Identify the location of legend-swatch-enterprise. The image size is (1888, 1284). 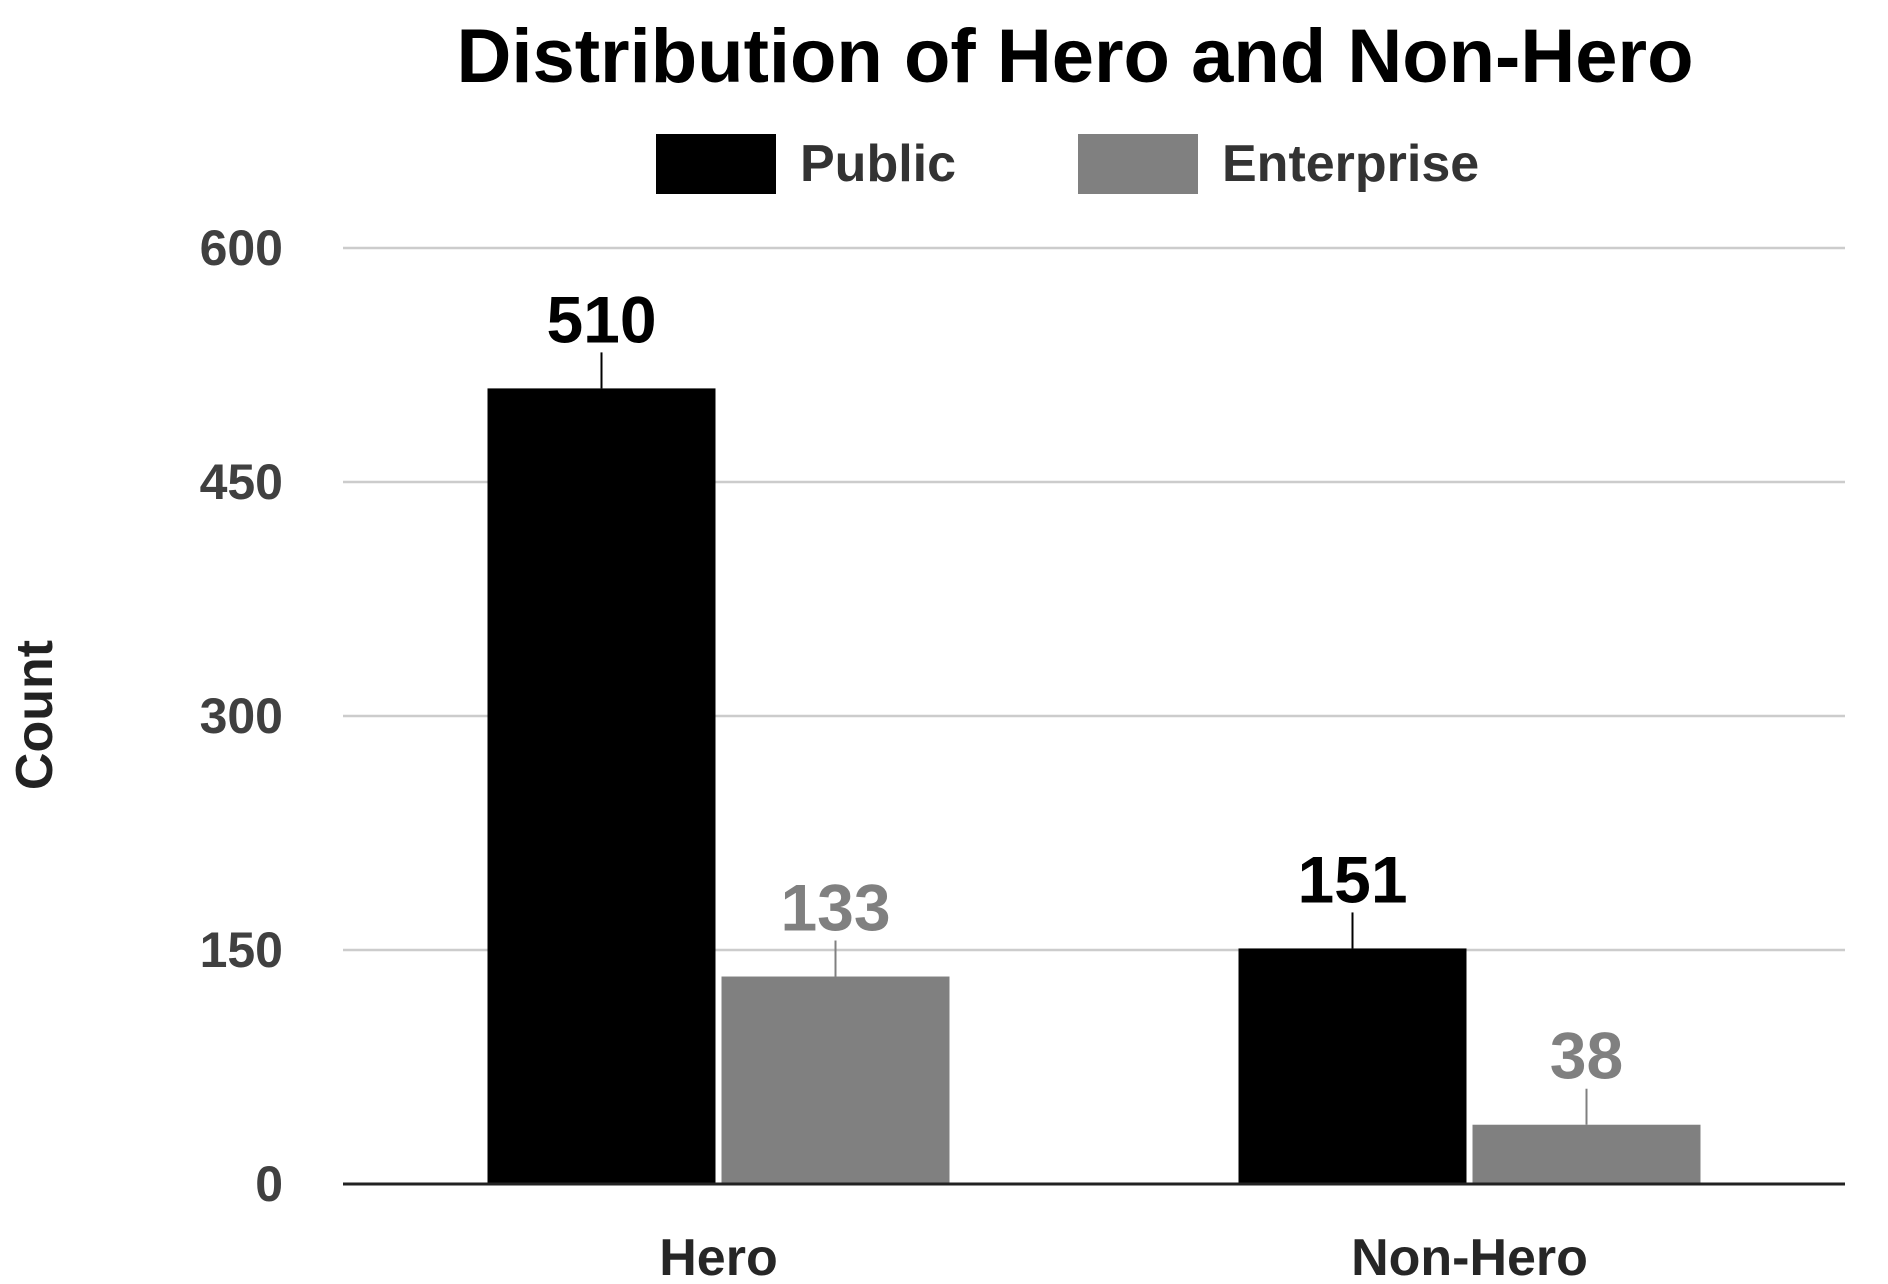
(1138, 164).